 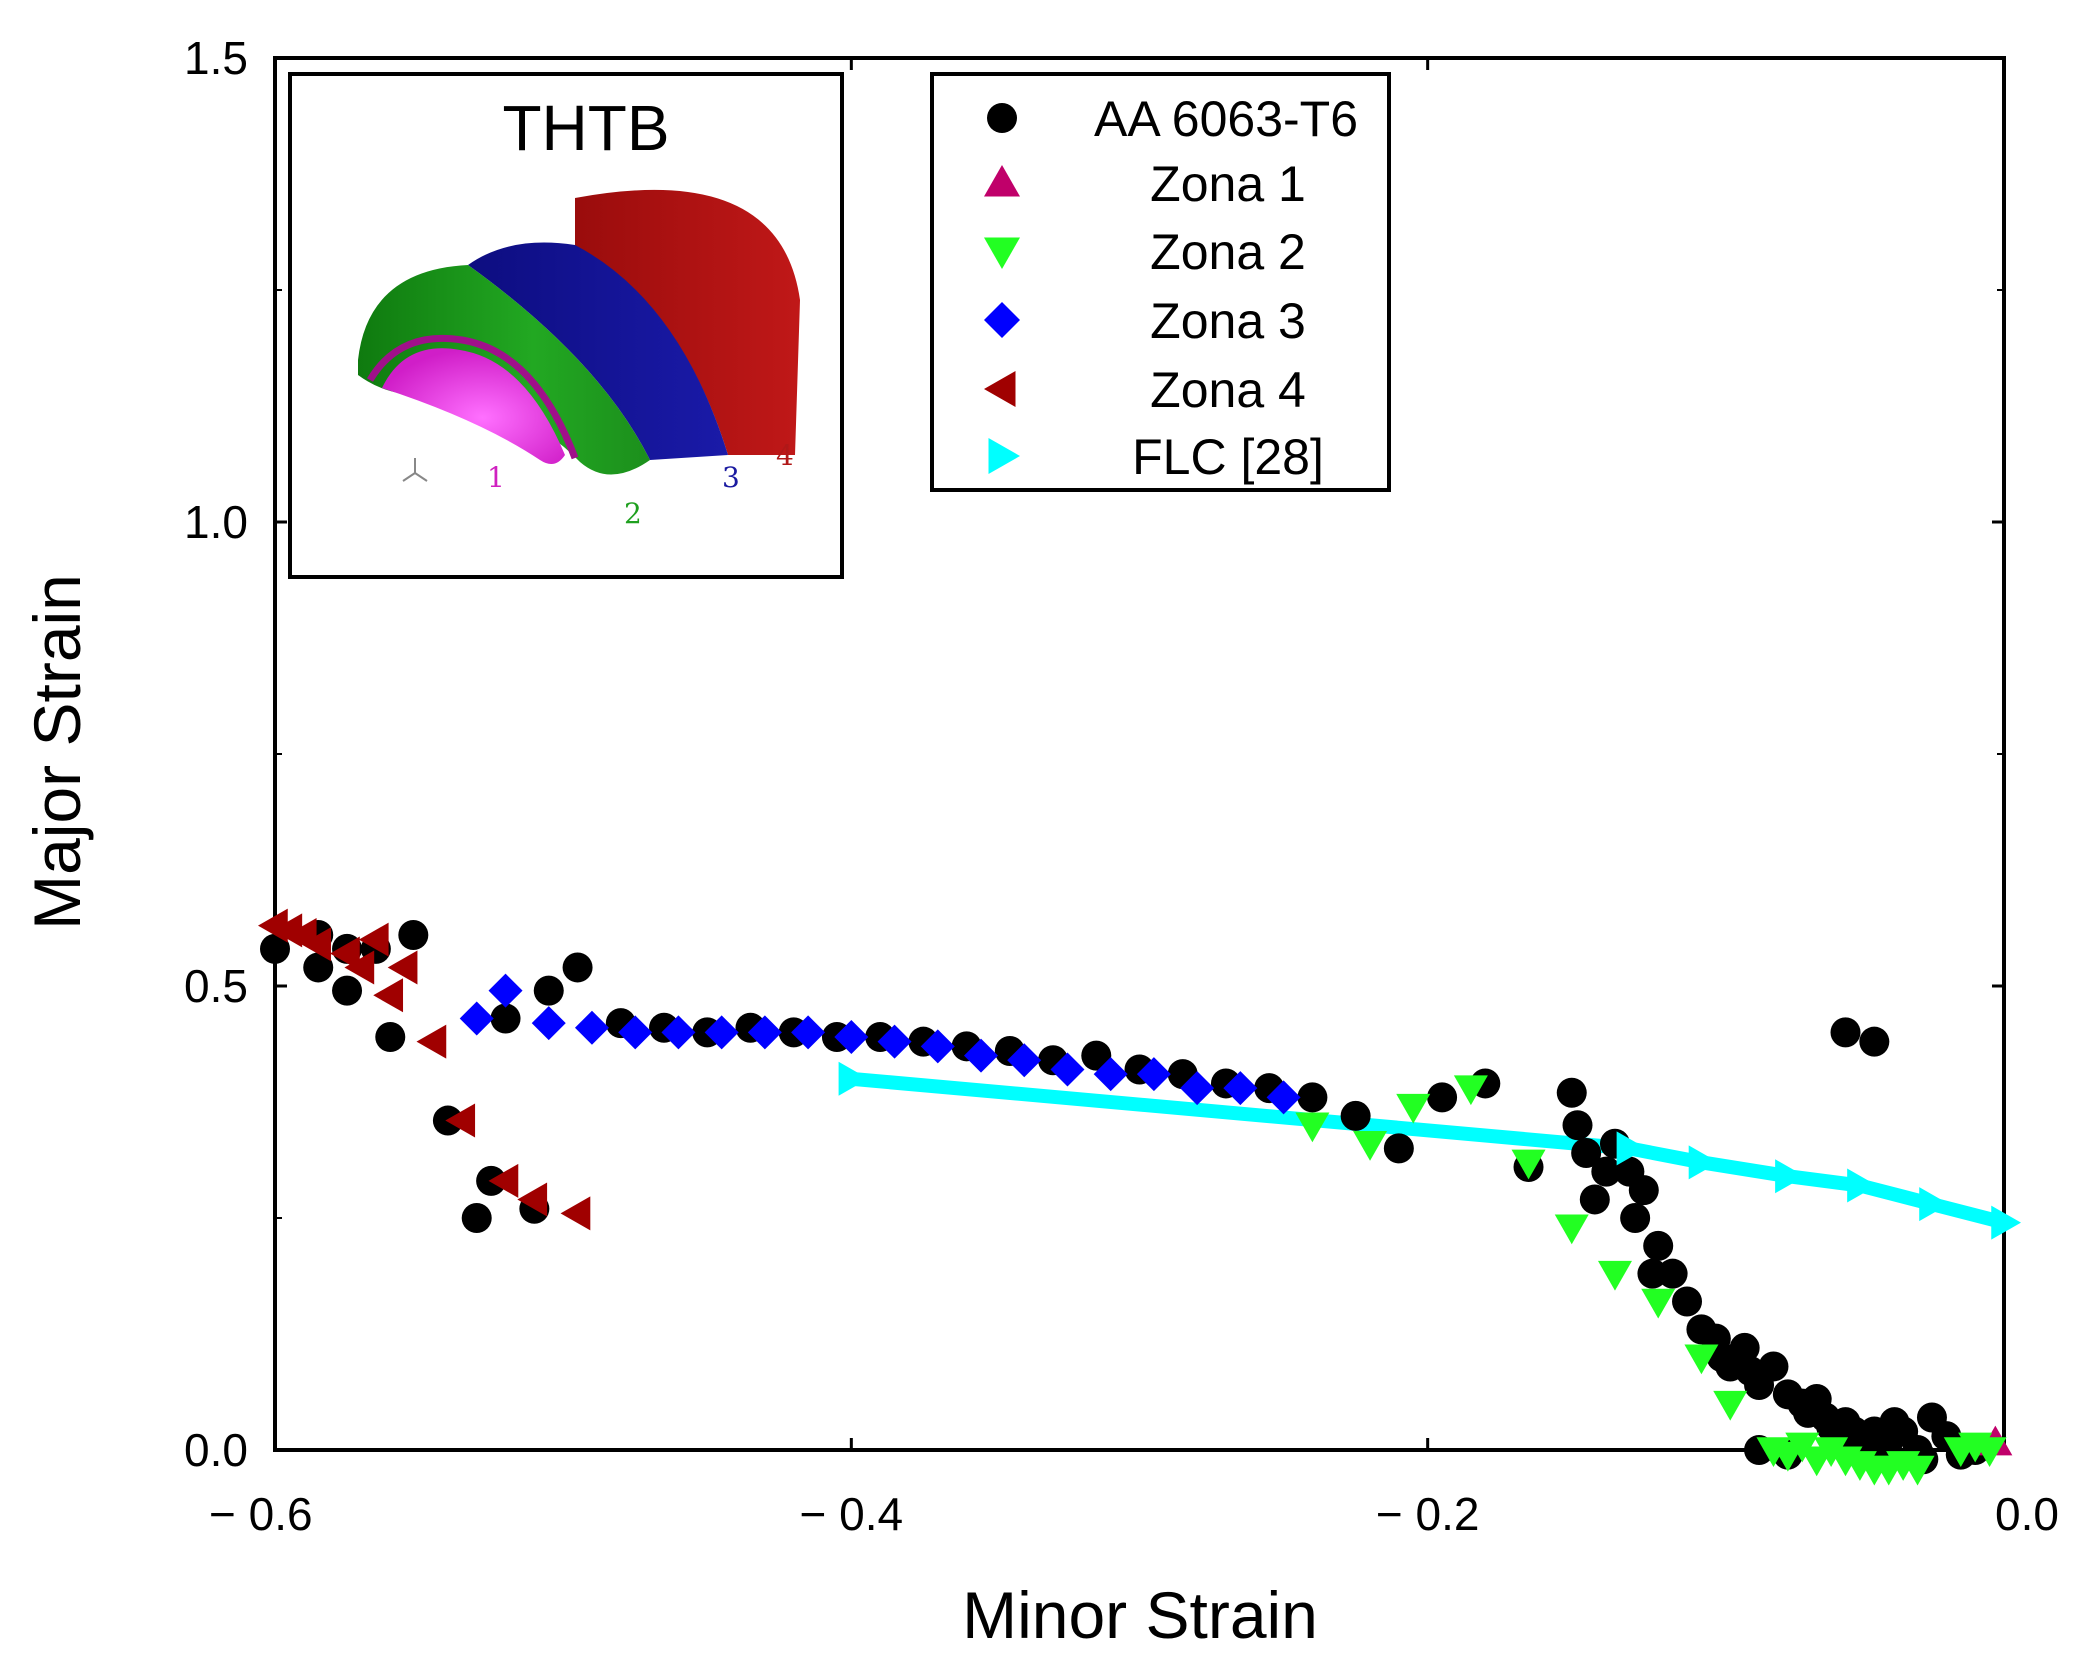 I want to click on zone-label-2: 2, so click(x=633, y=513).